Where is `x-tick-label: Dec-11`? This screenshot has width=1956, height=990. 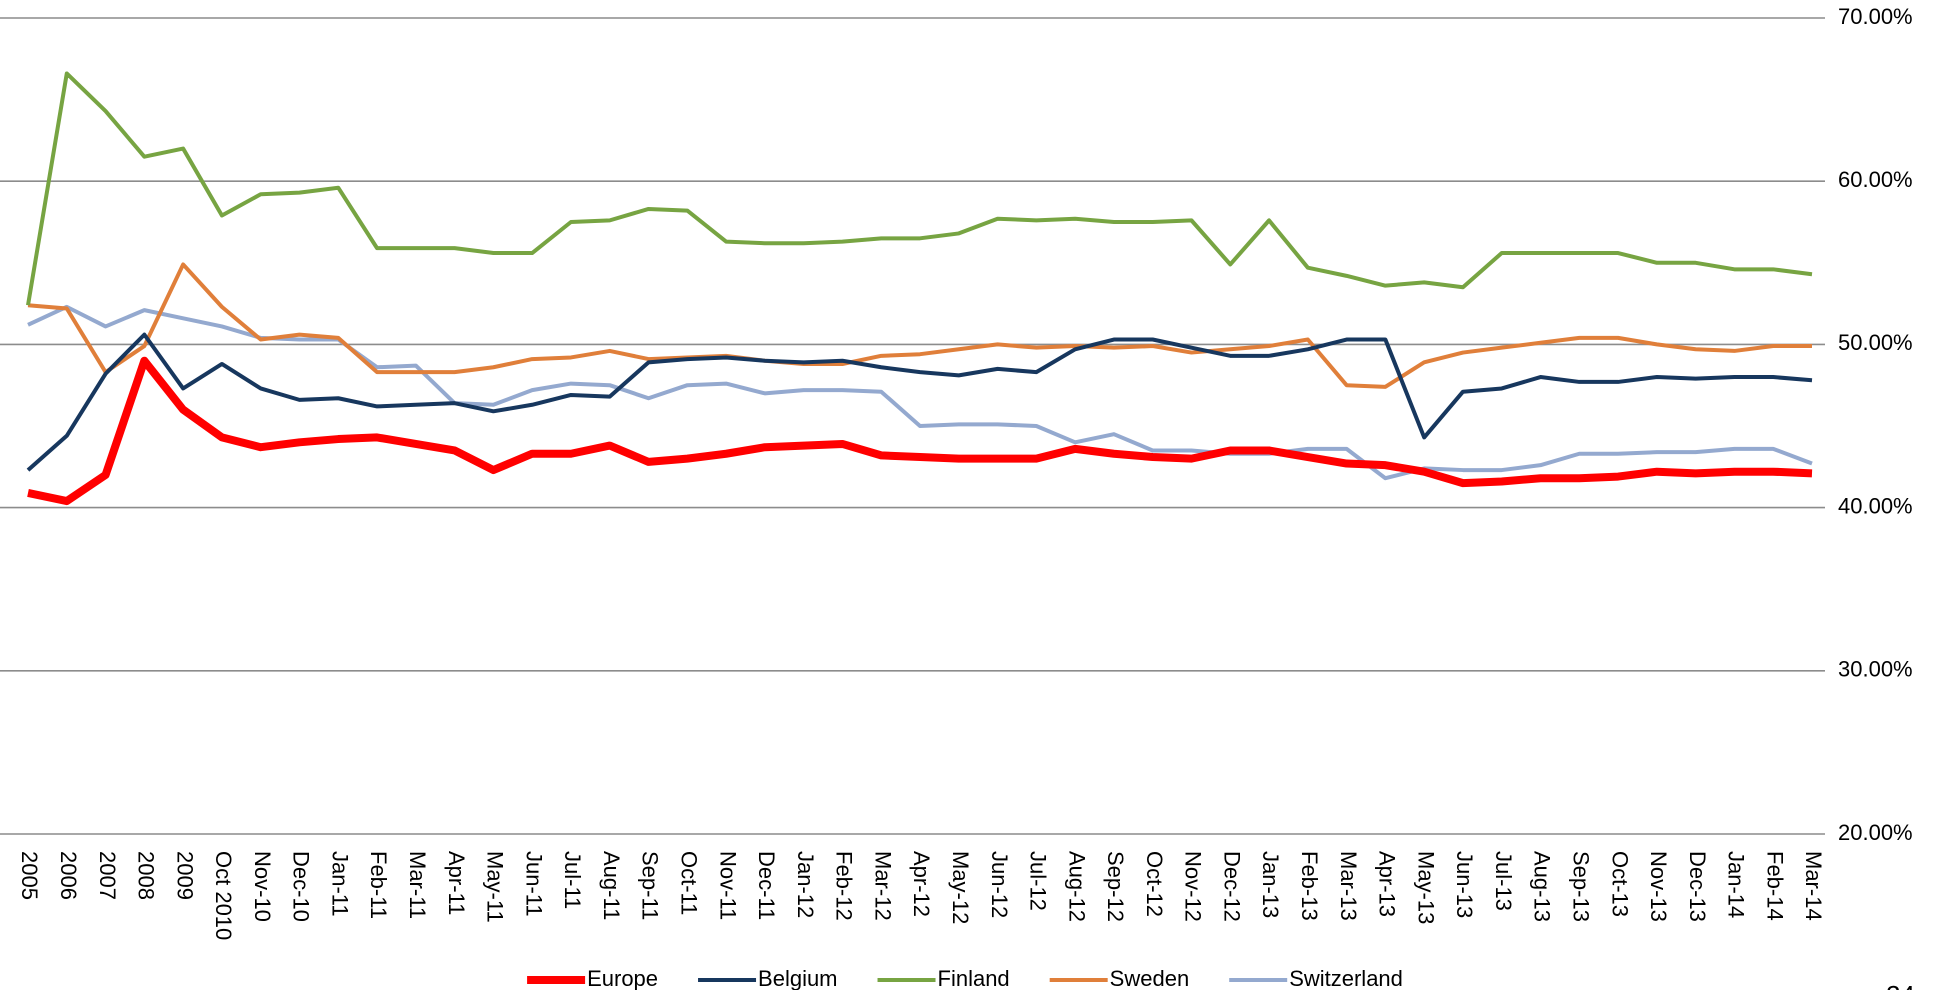 x-tick-label: Dec-11 is located at coordinates (766, 885).